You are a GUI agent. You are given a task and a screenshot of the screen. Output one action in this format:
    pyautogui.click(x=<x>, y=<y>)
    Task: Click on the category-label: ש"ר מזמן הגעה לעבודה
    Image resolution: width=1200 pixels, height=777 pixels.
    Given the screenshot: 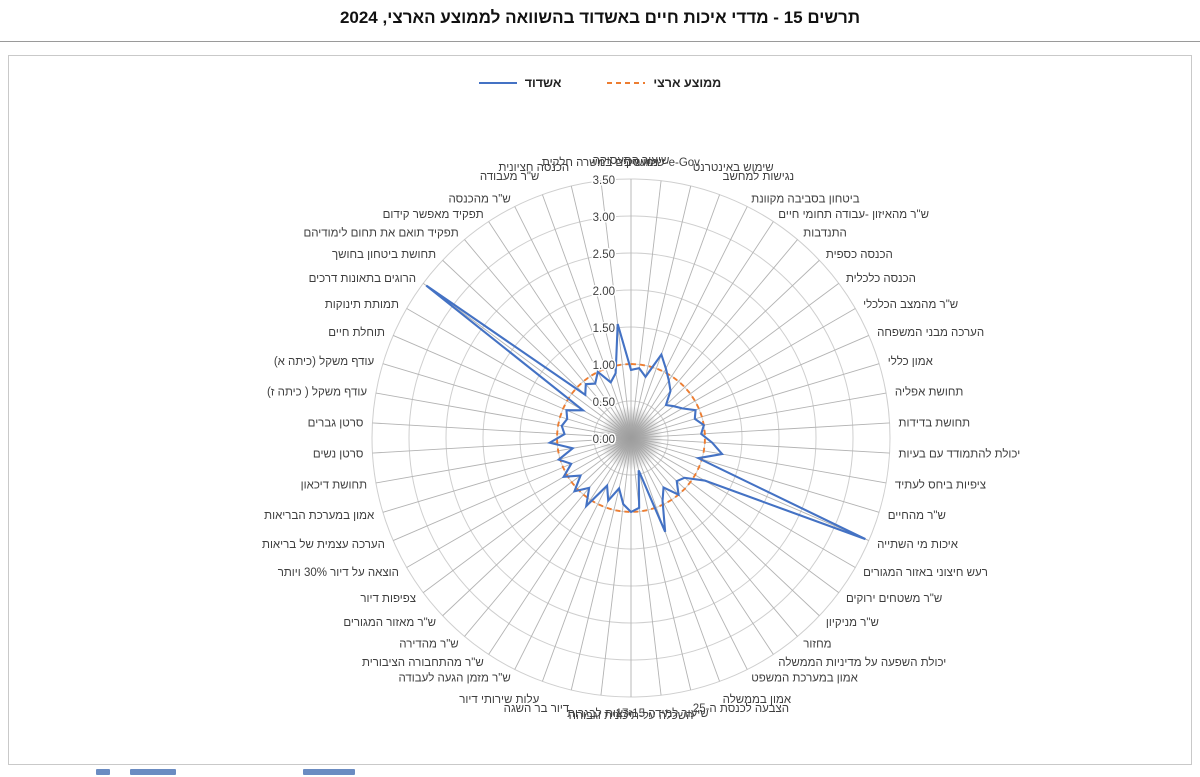 What is the action you would take?
    pyautogui.click(x=454, y=677)
    